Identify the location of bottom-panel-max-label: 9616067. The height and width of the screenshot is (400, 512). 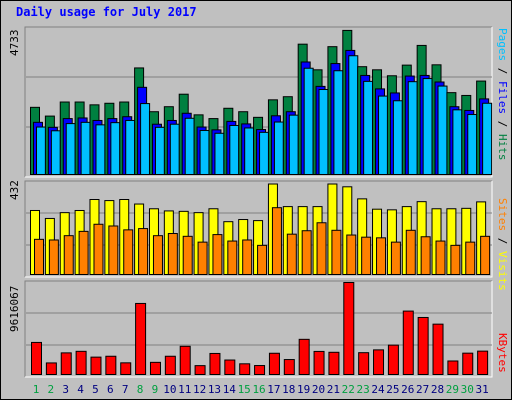
(14, 308).